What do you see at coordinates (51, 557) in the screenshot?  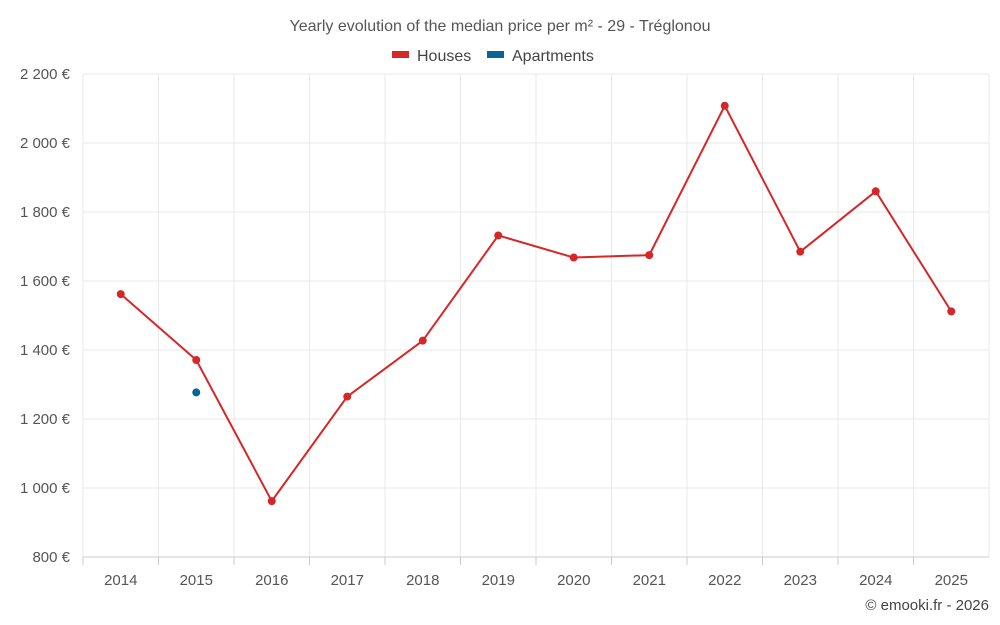 I see `y-tick-label: 800 €` at bounding box center [51, 557].